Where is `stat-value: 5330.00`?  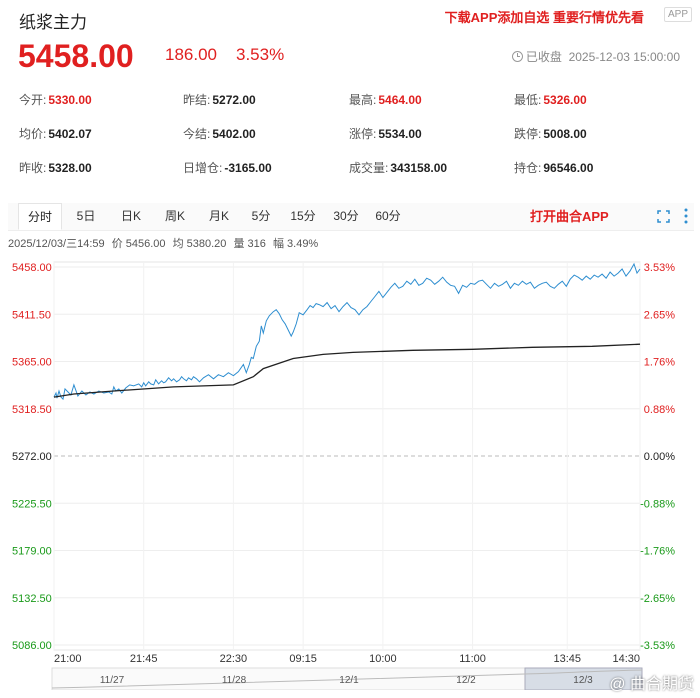 stat-value: 5330.00 is located at coordinates (70, 100).